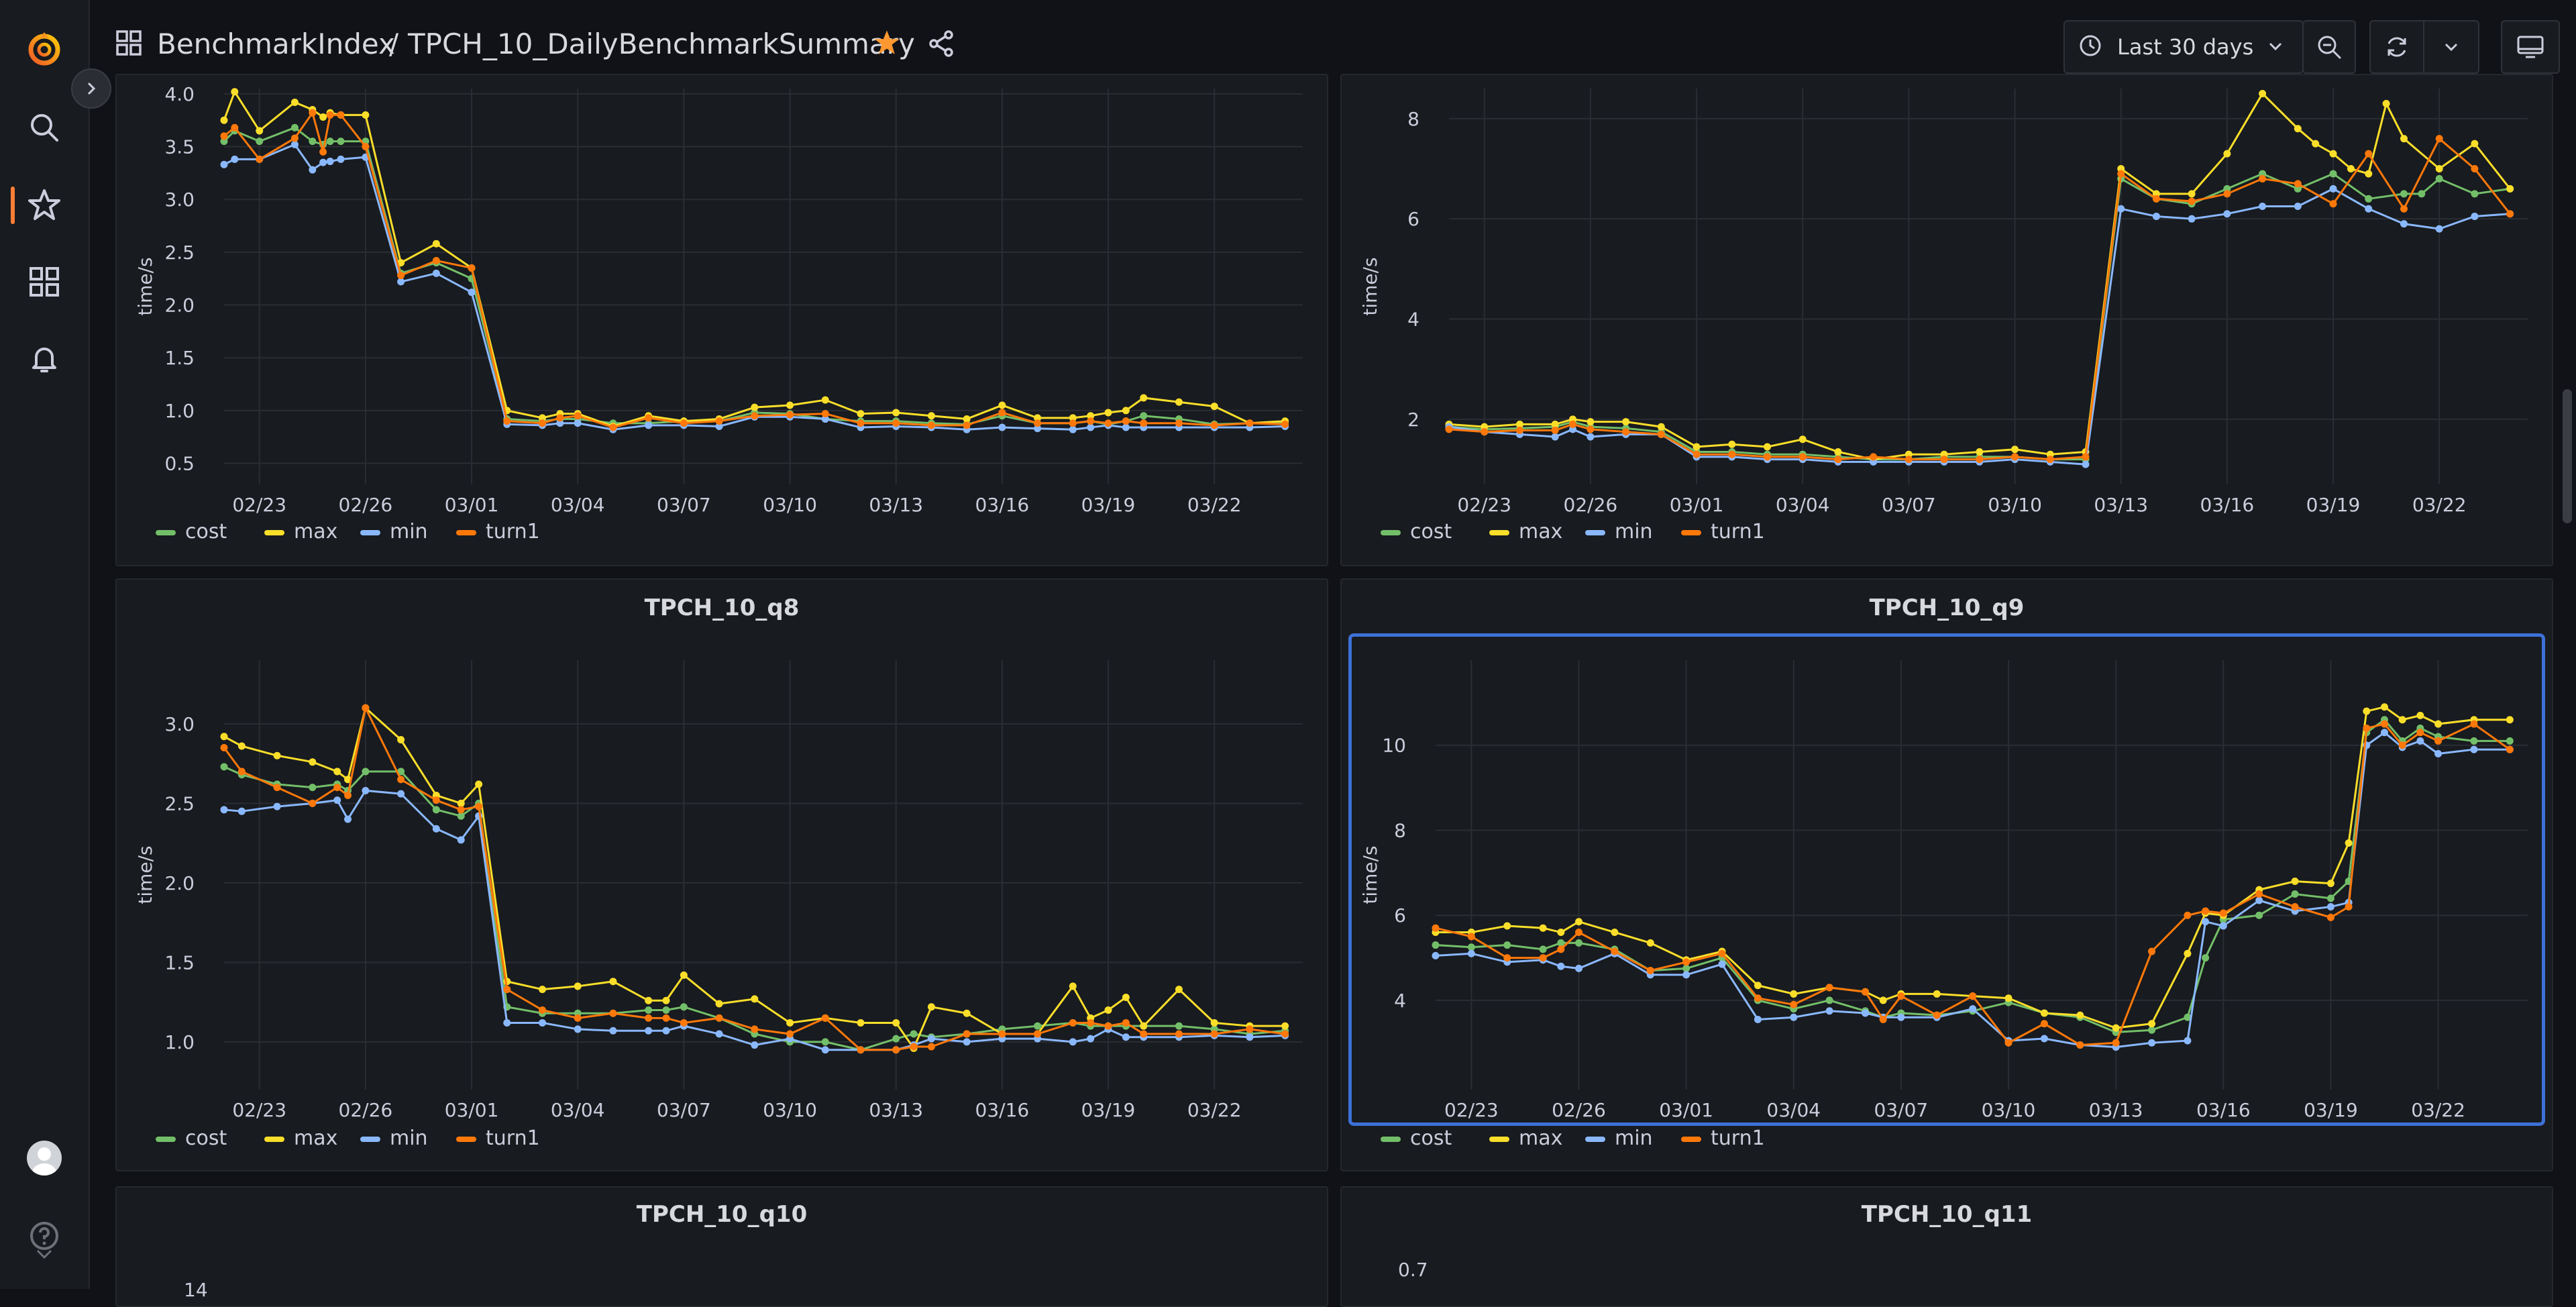 The width and height of the screenshot is (2576, 1307). Describe the element at coordinates (1947, 1214) in the screenshot. I see `panel-title: TPCH_10_q11` at that location.